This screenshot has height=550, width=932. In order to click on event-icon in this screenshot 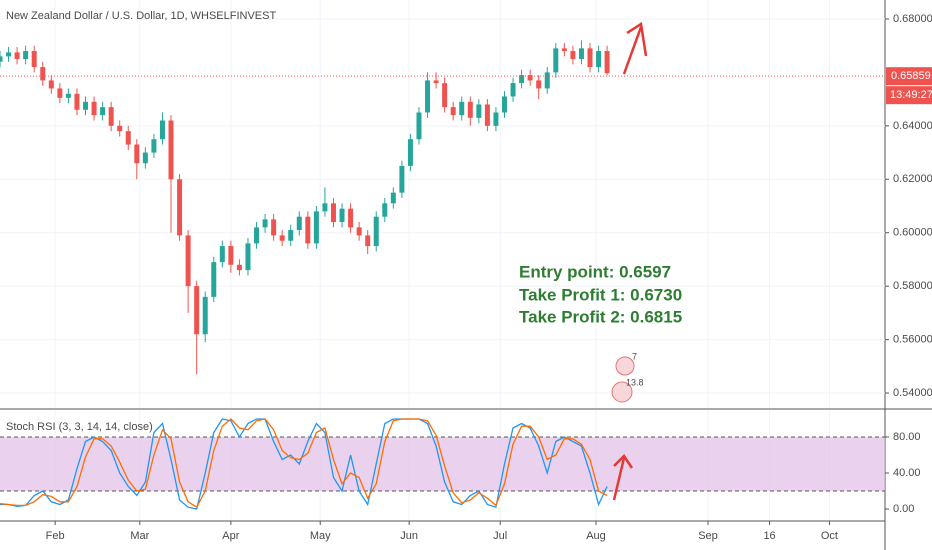, I will do `click(625, 366)`.